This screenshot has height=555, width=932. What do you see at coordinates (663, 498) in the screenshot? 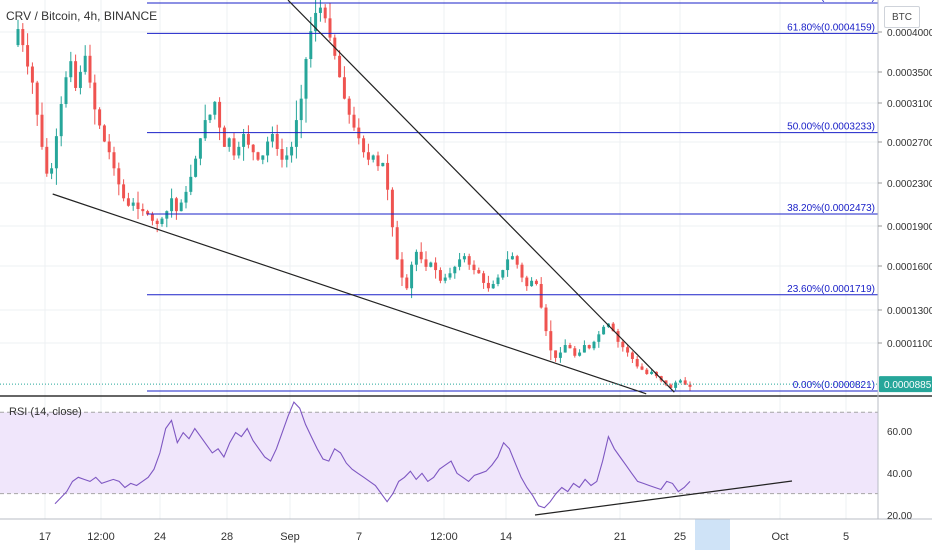
I see `rsi-trendline` at bounding box center [663, 498].